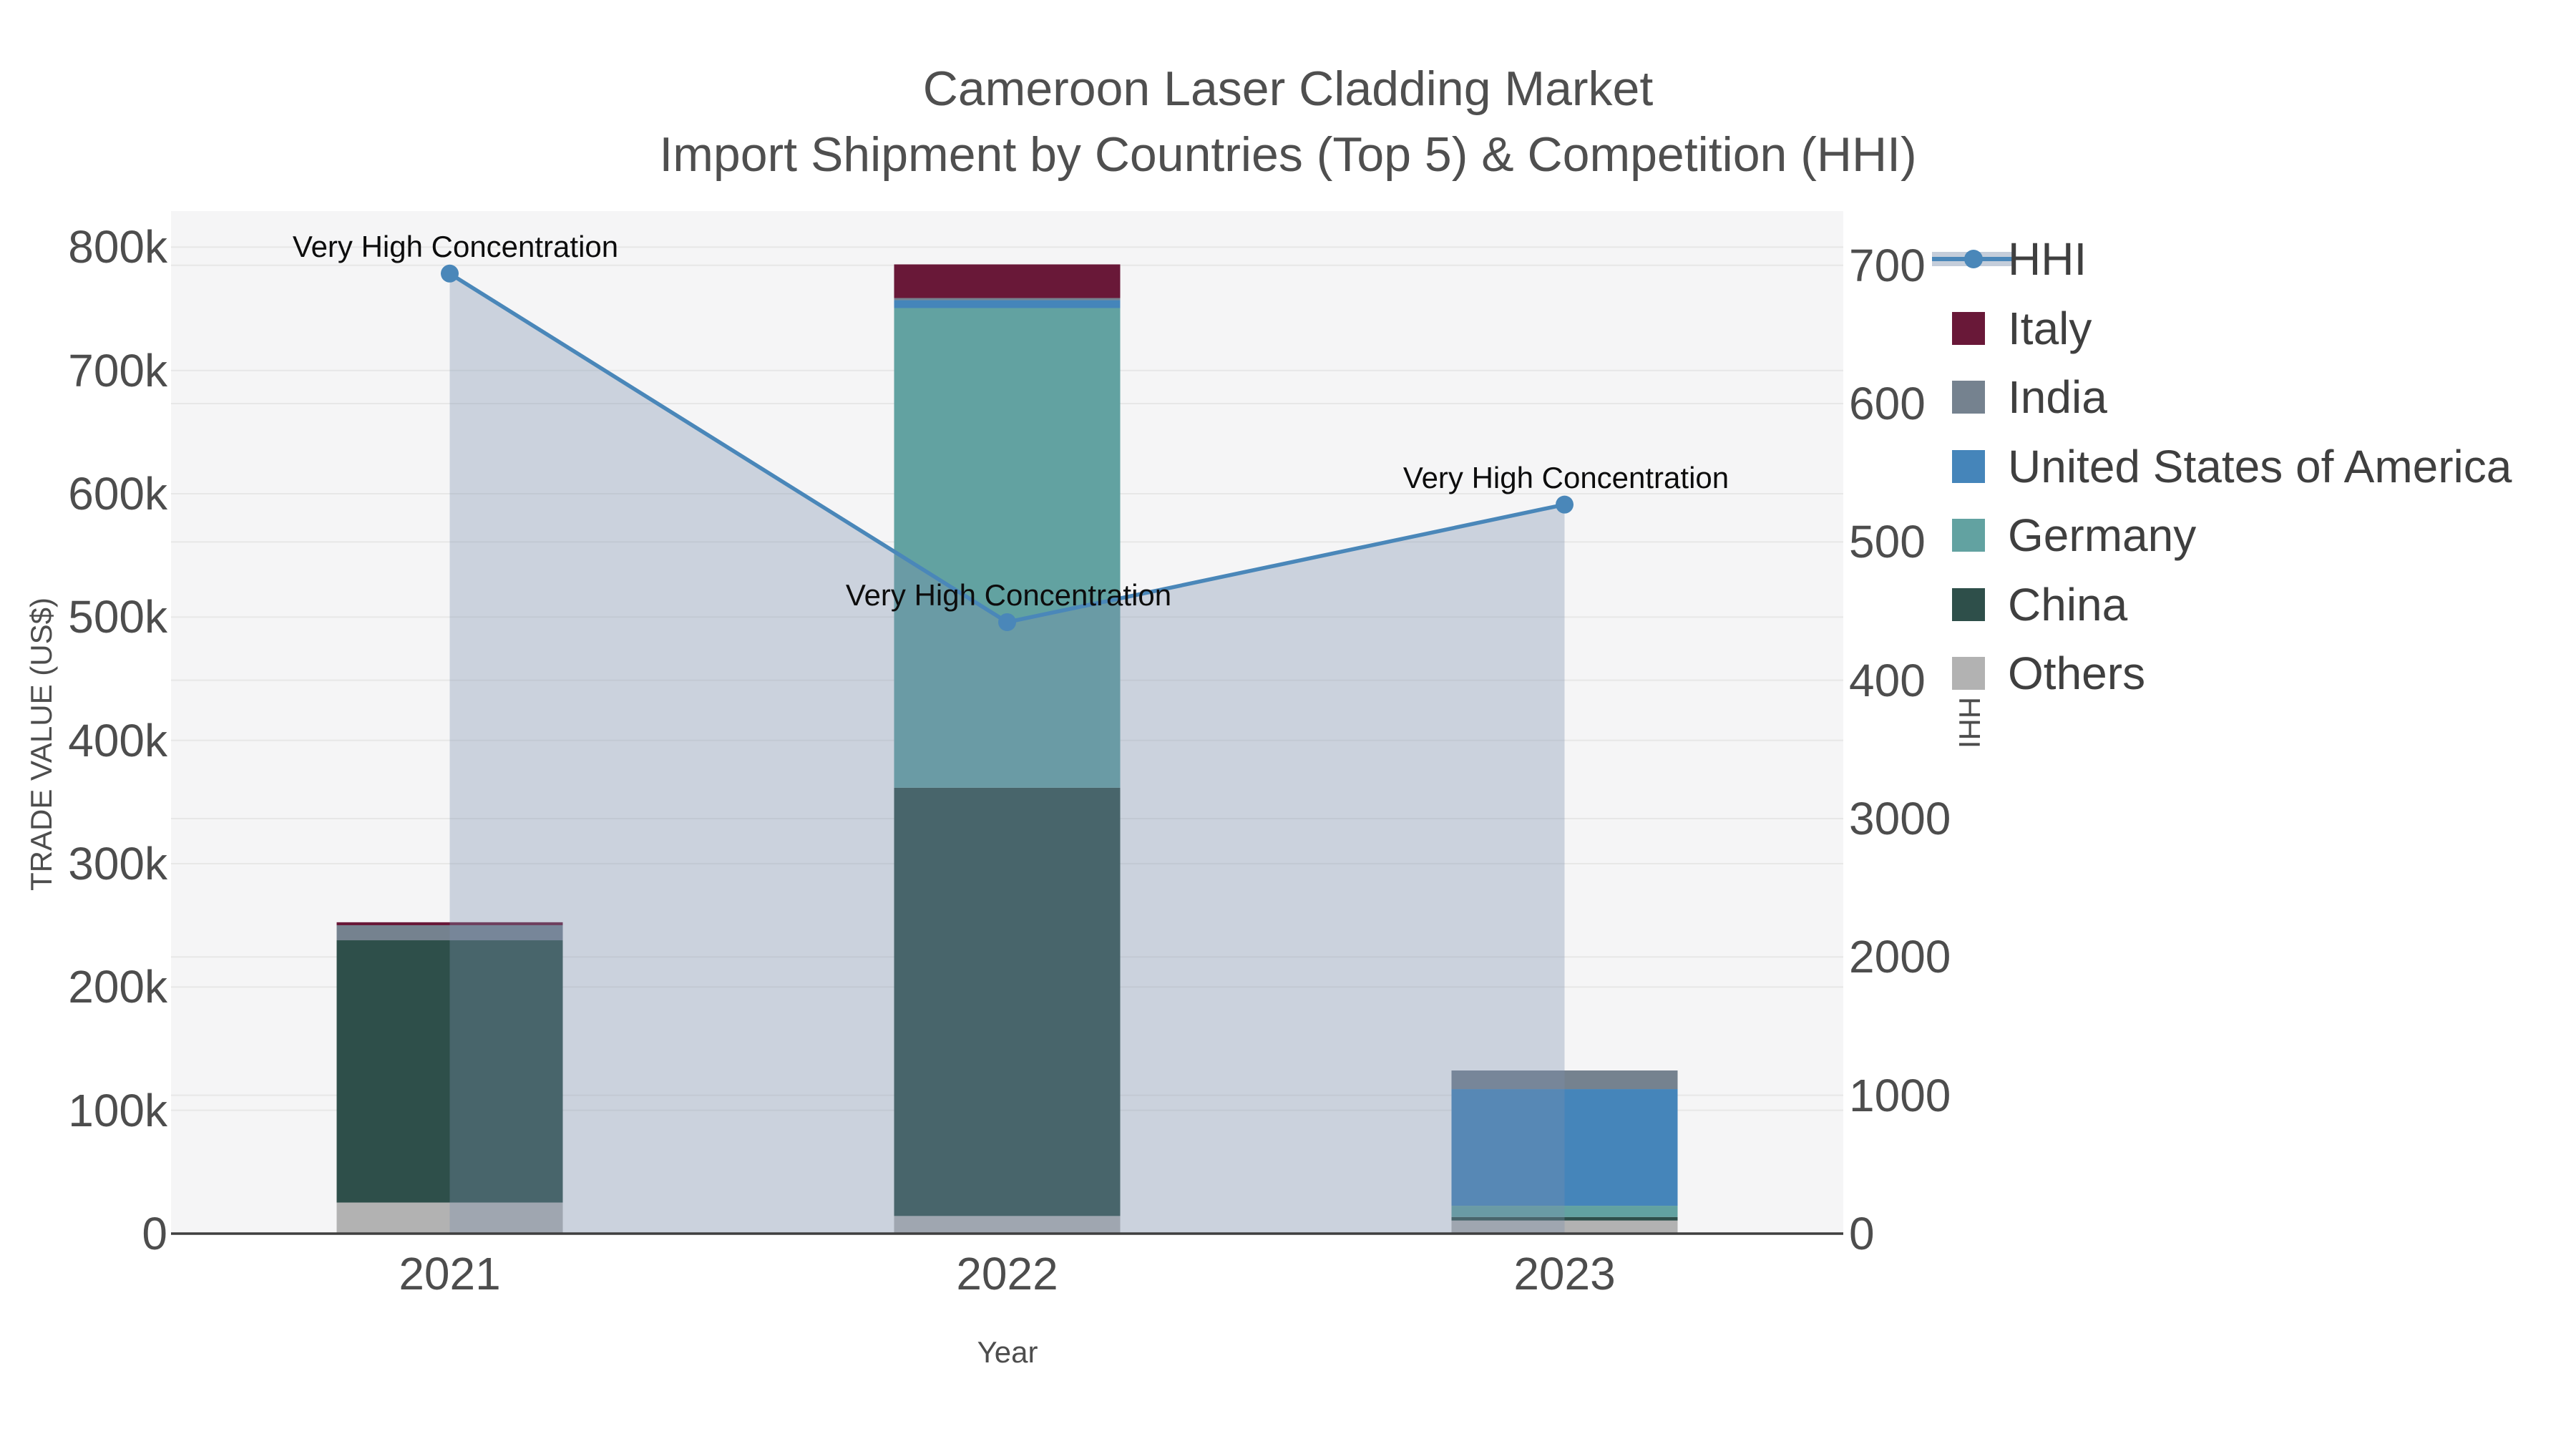  What do you see at coordinates (2050, 328) in the screenshot?
I see `legend-label: Italy` at bounding box center [2050, 328].